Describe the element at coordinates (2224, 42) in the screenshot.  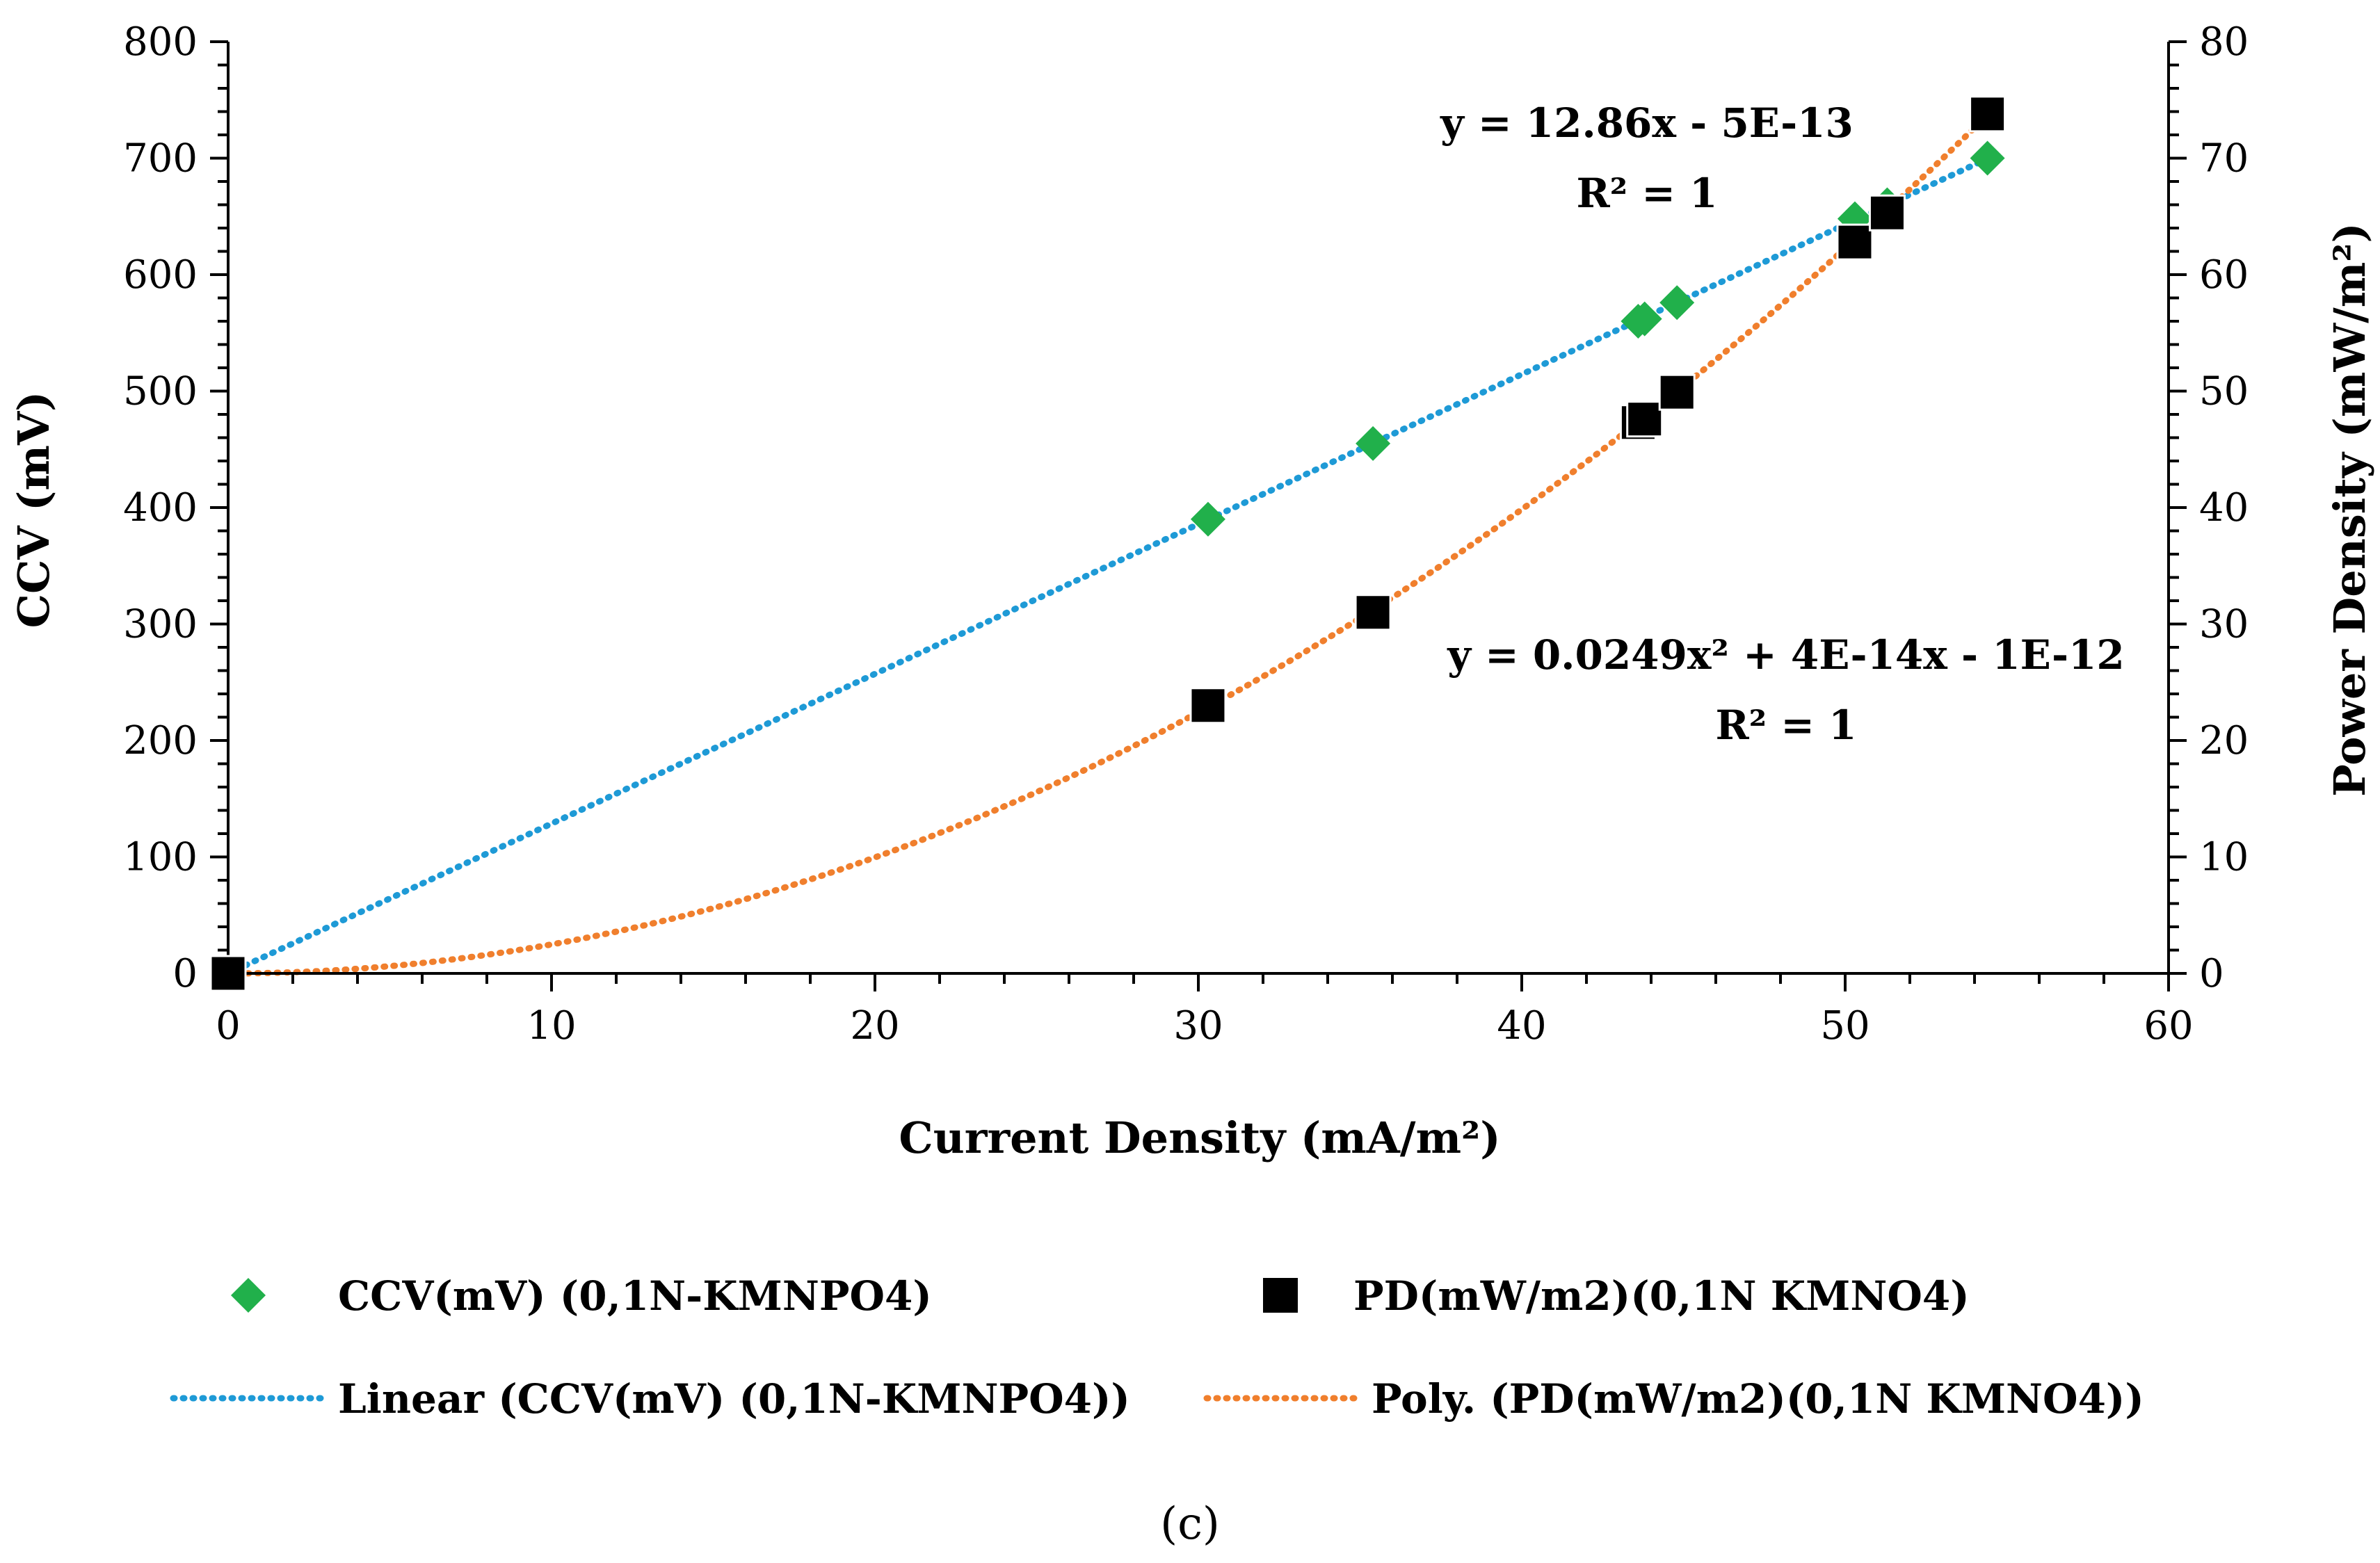
I see `y2-tick-label: 80` at that location.